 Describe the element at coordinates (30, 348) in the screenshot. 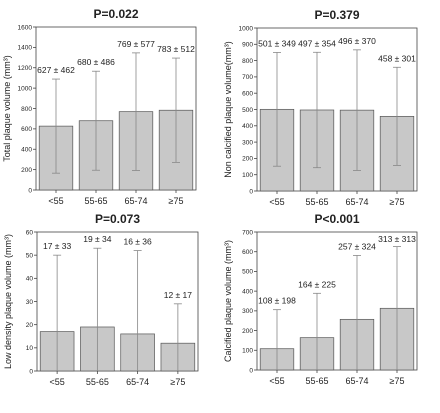

I see `y-tick-label: 10` at that location.